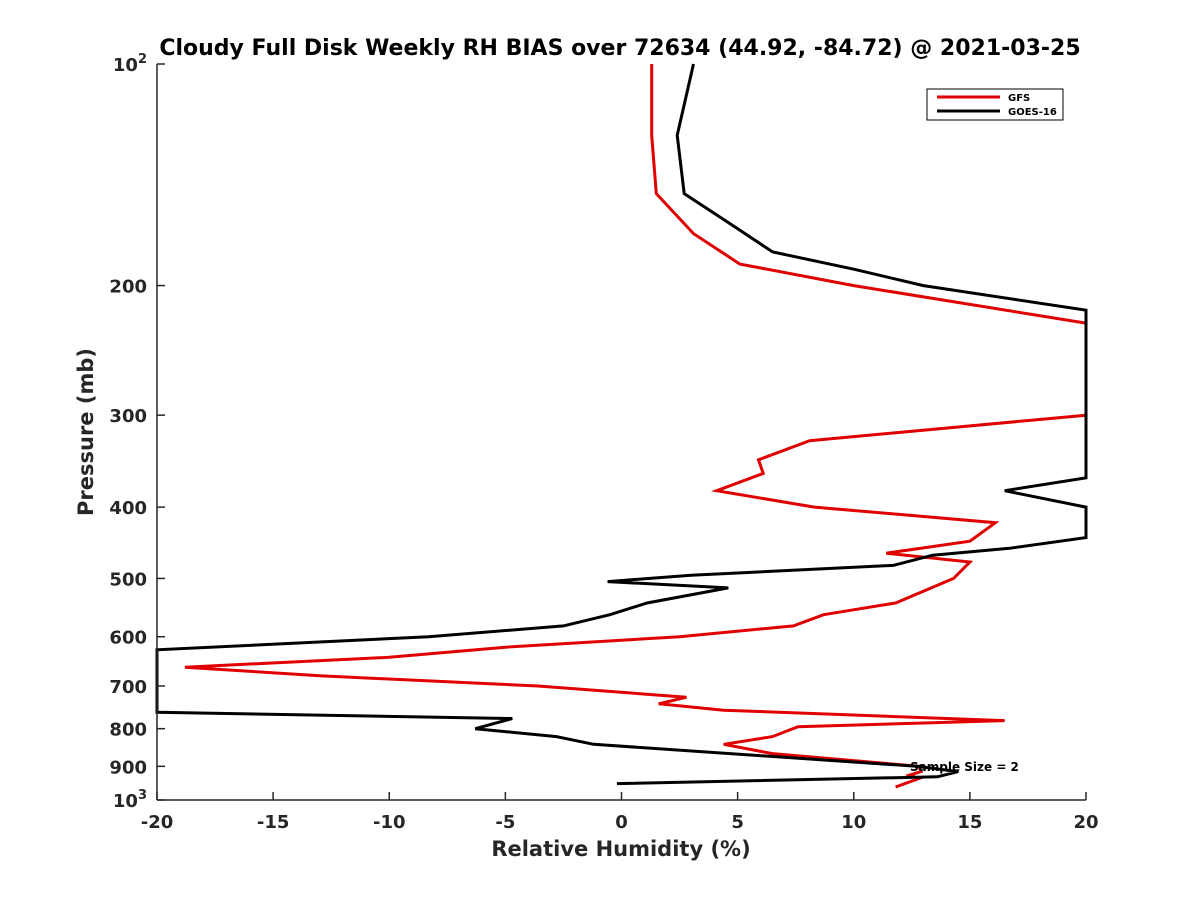  I want to click on x-tick-label: -10, so click(389, 822).